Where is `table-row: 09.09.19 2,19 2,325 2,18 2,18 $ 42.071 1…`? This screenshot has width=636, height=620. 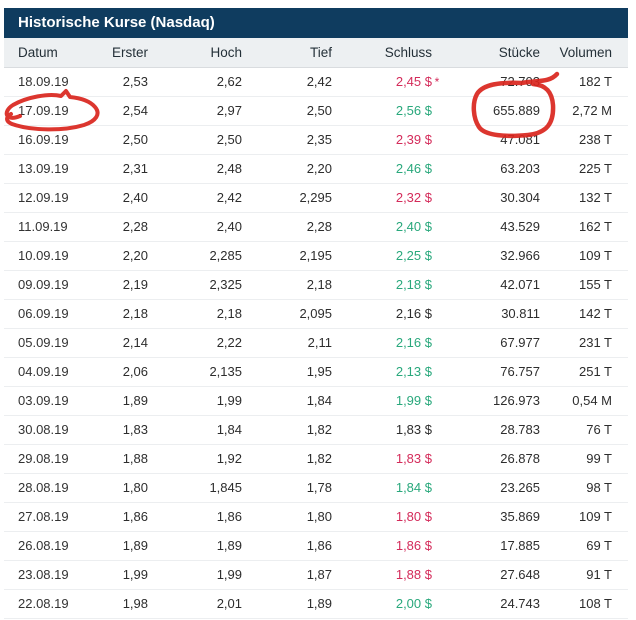
table-row: 09.09.19 2,19 2,325 2,18 2,18 $ 42.071 1… is located at coordinates (316, 285).